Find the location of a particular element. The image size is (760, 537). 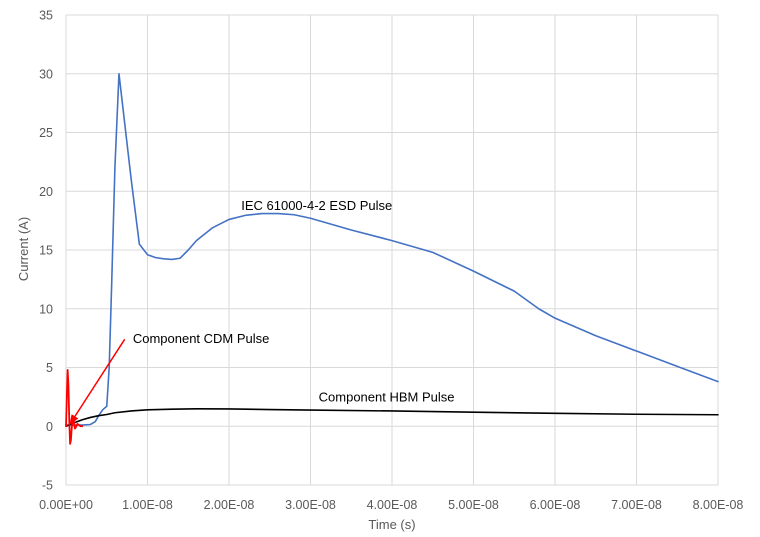

y-tick-label: 30 is located at coordinates (46, 74).